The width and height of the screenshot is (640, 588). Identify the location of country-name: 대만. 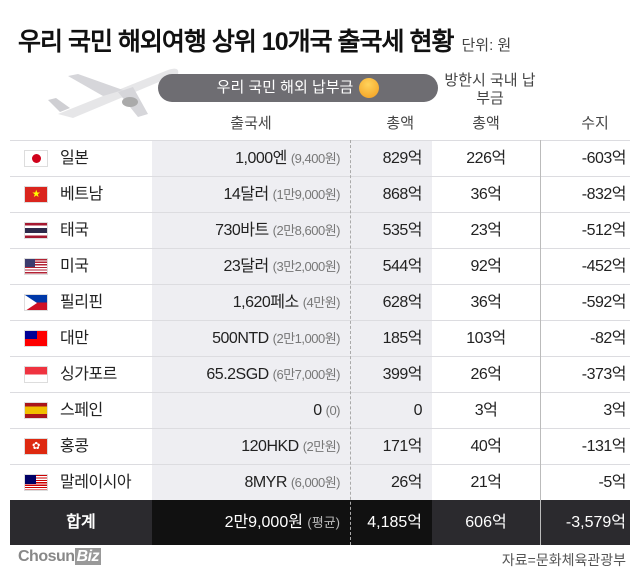
(74, 338).